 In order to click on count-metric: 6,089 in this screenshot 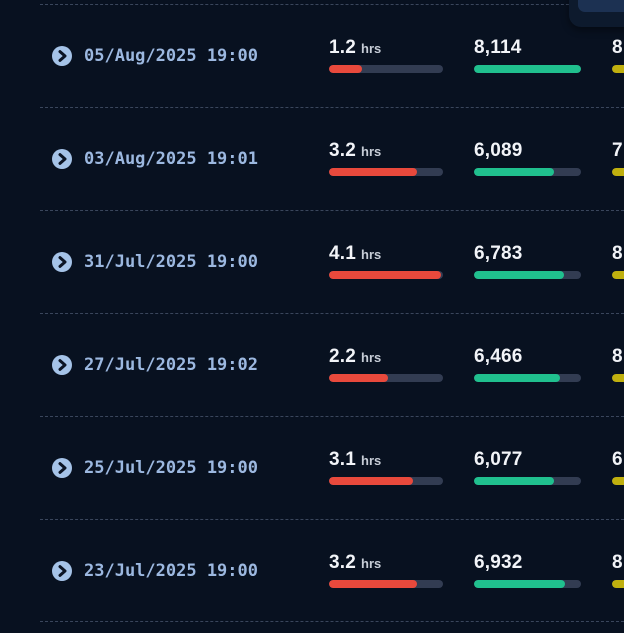, I will do `click(527, 158)`.